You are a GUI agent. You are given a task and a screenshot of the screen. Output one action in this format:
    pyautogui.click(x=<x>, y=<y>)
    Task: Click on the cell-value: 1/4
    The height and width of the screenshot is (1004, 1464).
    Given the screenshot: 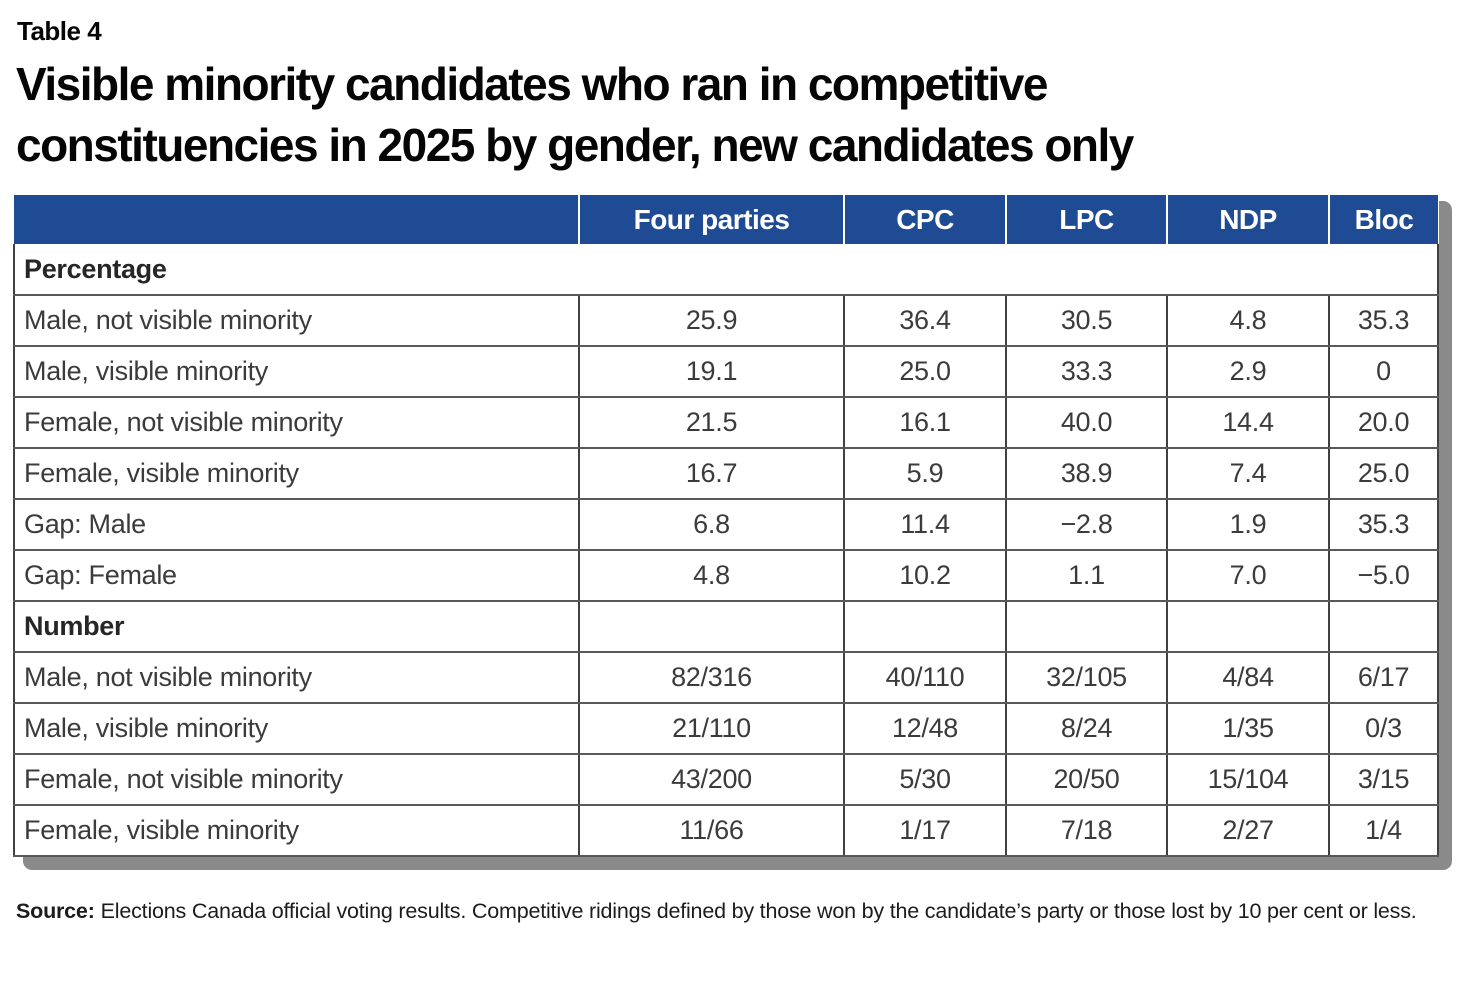 What is the action you would take?
    pyautogui.click(x=1383, y=830)
    